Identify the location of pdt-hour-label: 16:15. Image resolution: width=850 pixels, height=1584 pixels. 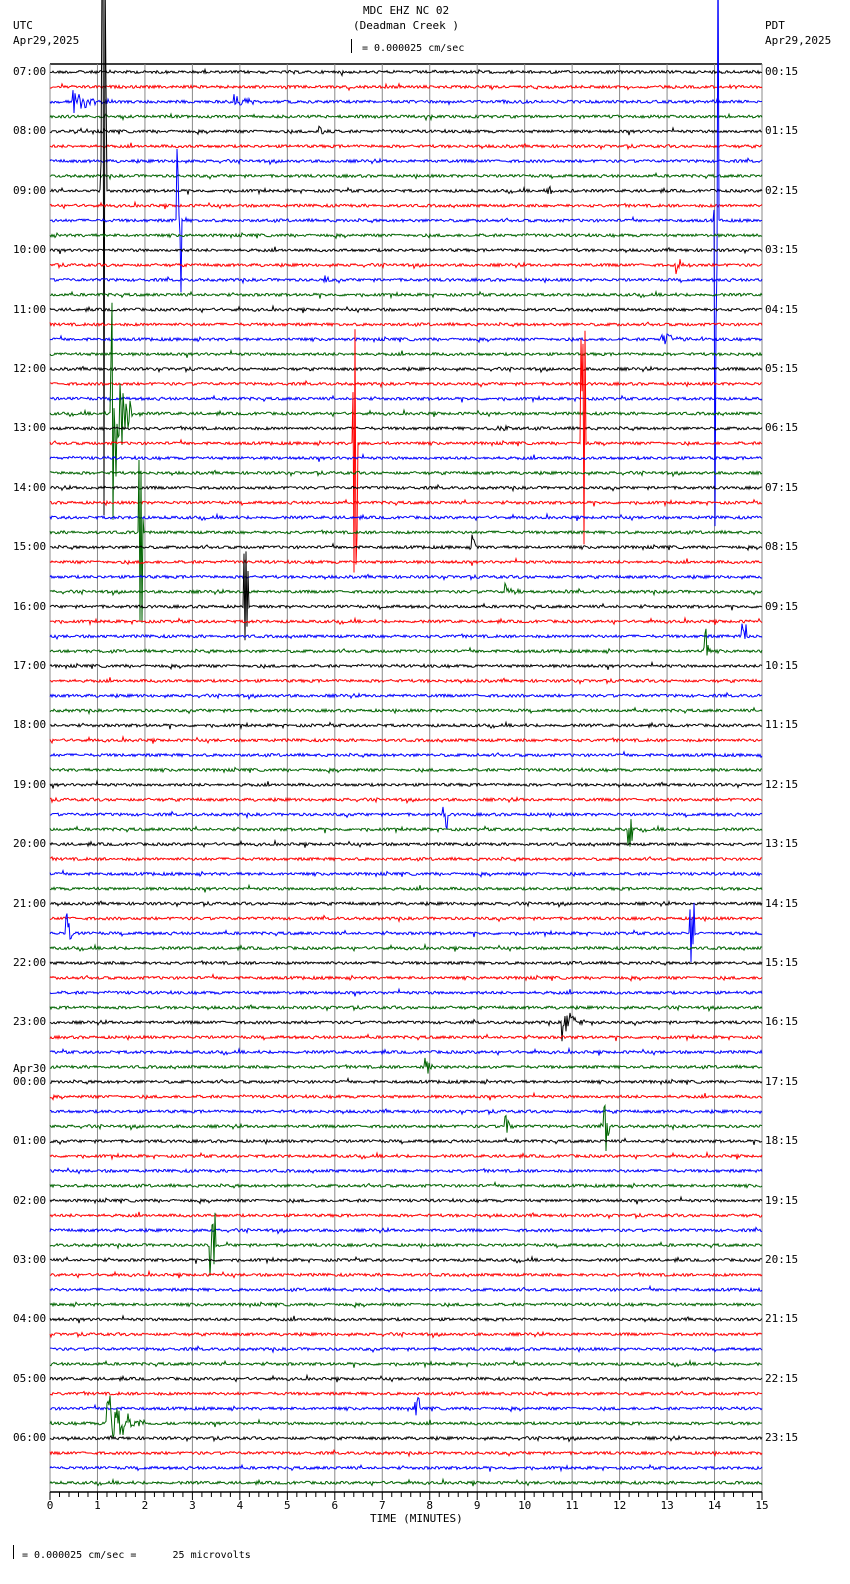
(782, 1022).